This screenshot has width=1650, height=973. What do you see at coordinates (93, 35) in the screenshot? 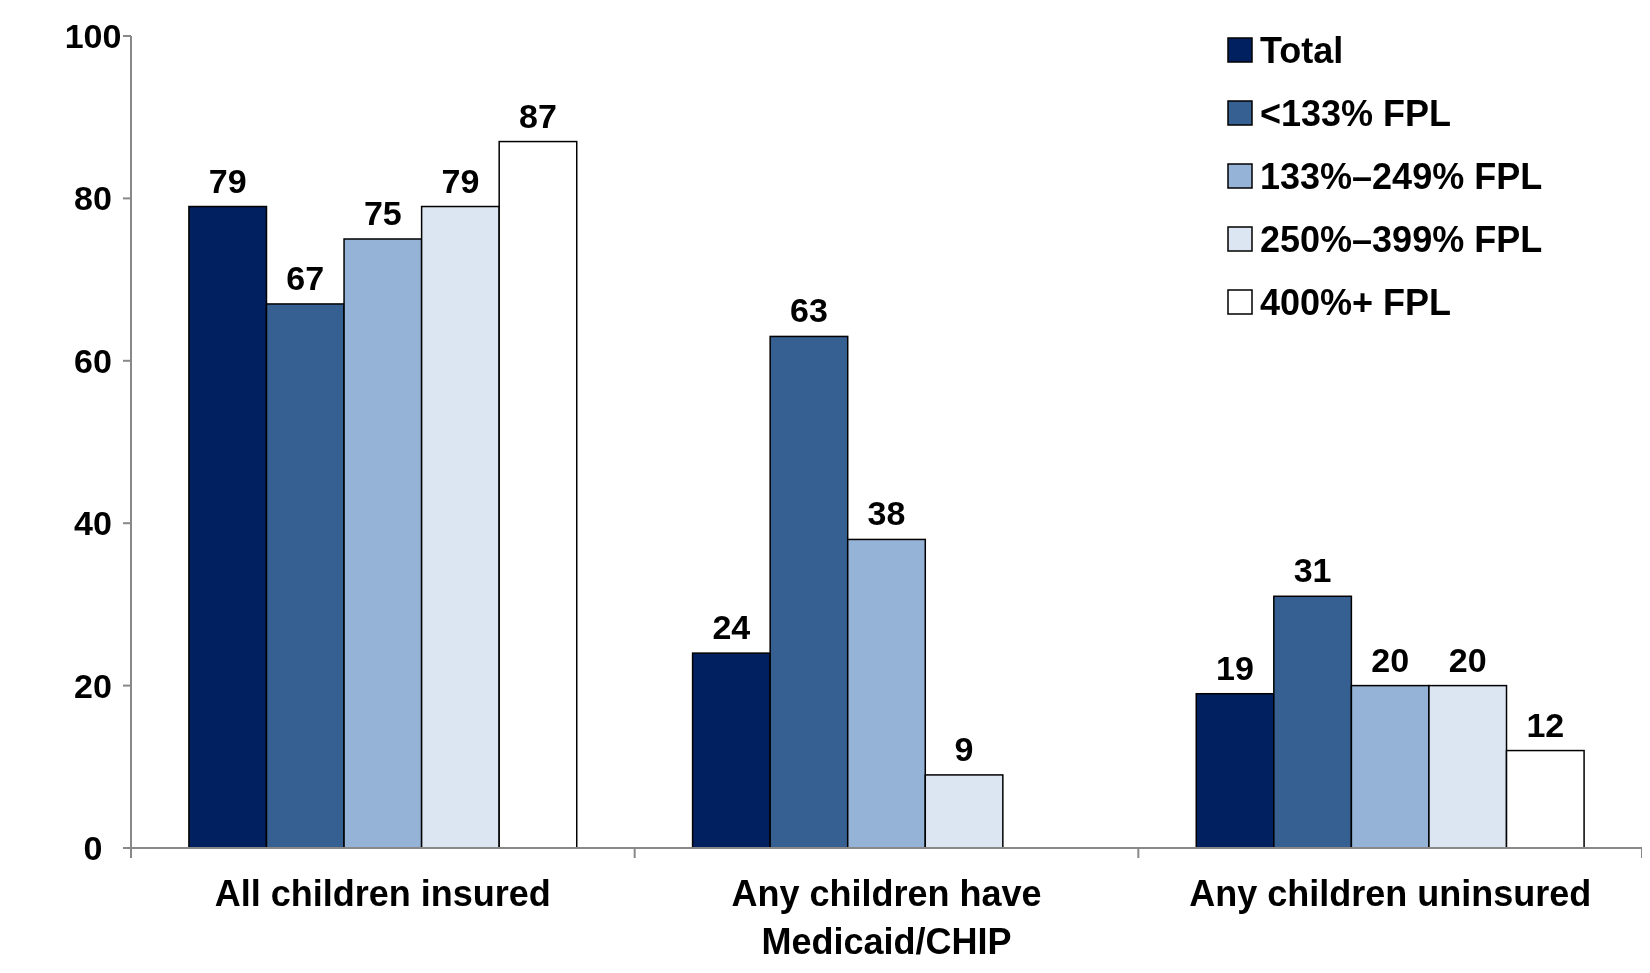
I see `y-tick-label: 100` at bounding box center [93, 35].